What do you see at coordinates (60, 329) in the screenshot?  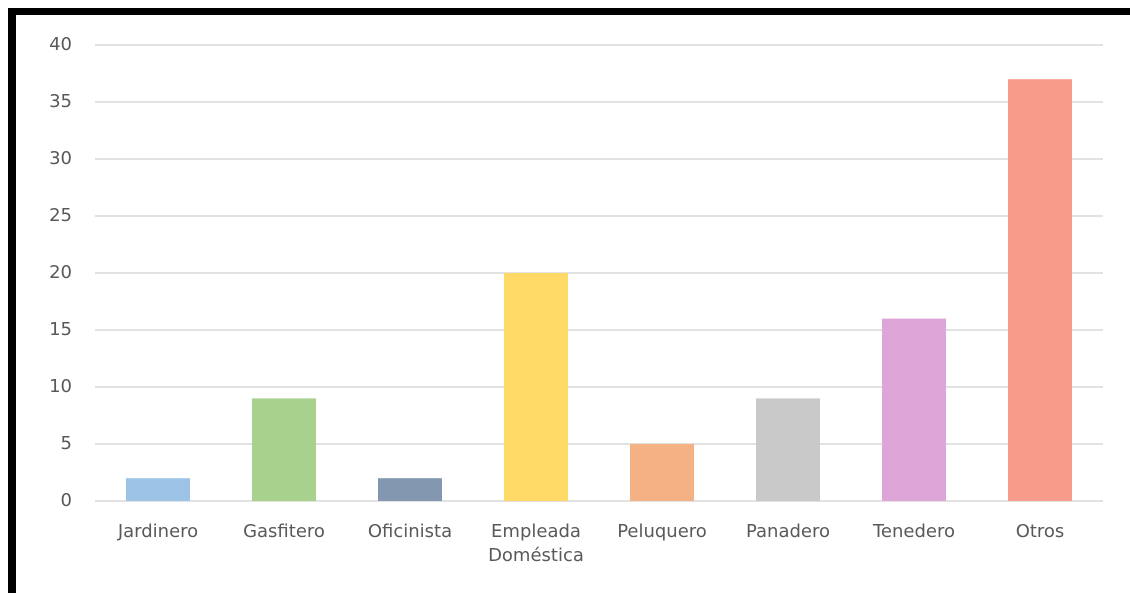 I see `y-tick-label: 15` at bounding box center [60, 329].